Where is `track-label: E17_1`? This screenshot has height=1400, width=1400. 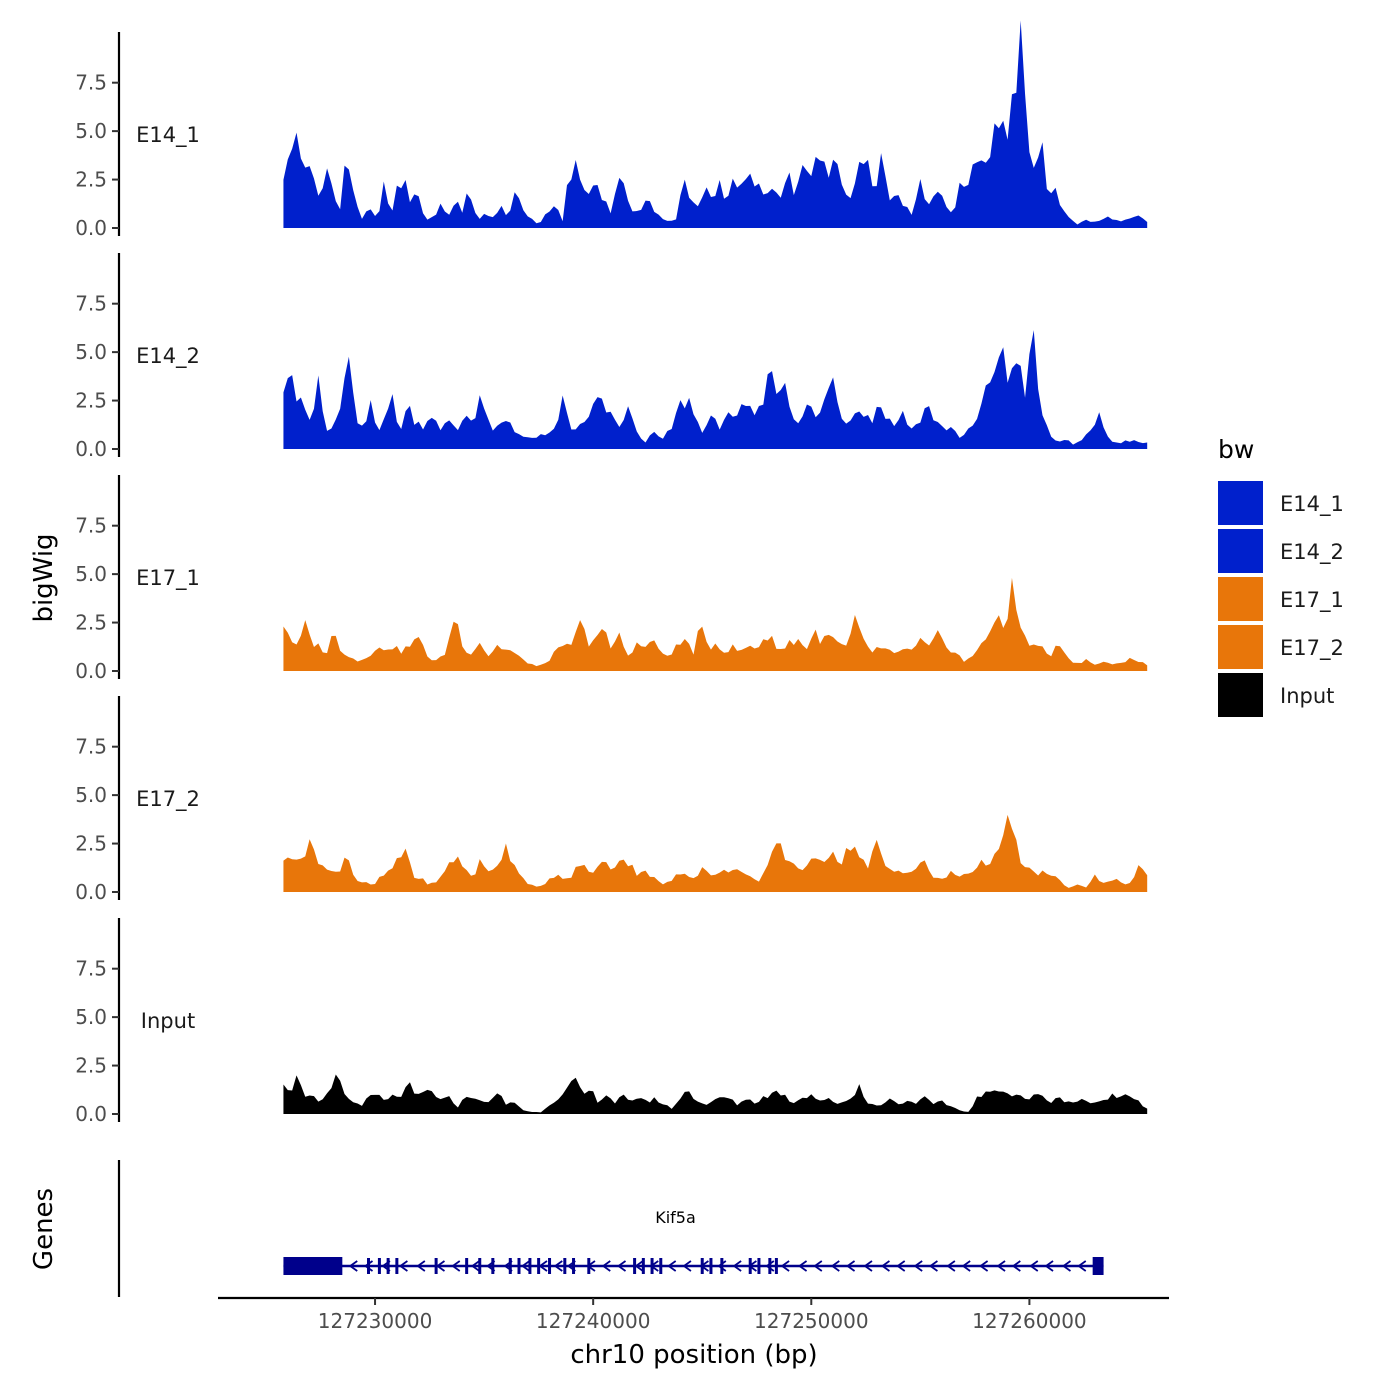 track-label: E17_1 is located at coordinates (168, 578).